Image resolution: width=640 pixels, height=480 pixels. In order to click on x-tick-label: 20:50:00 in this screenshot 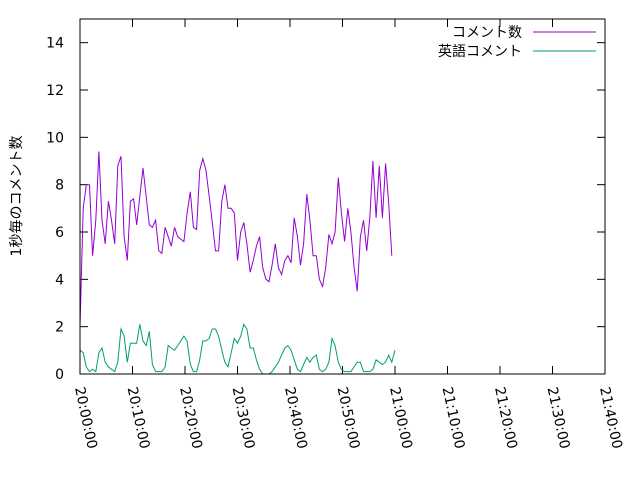, I will do `click(348, 418)`.